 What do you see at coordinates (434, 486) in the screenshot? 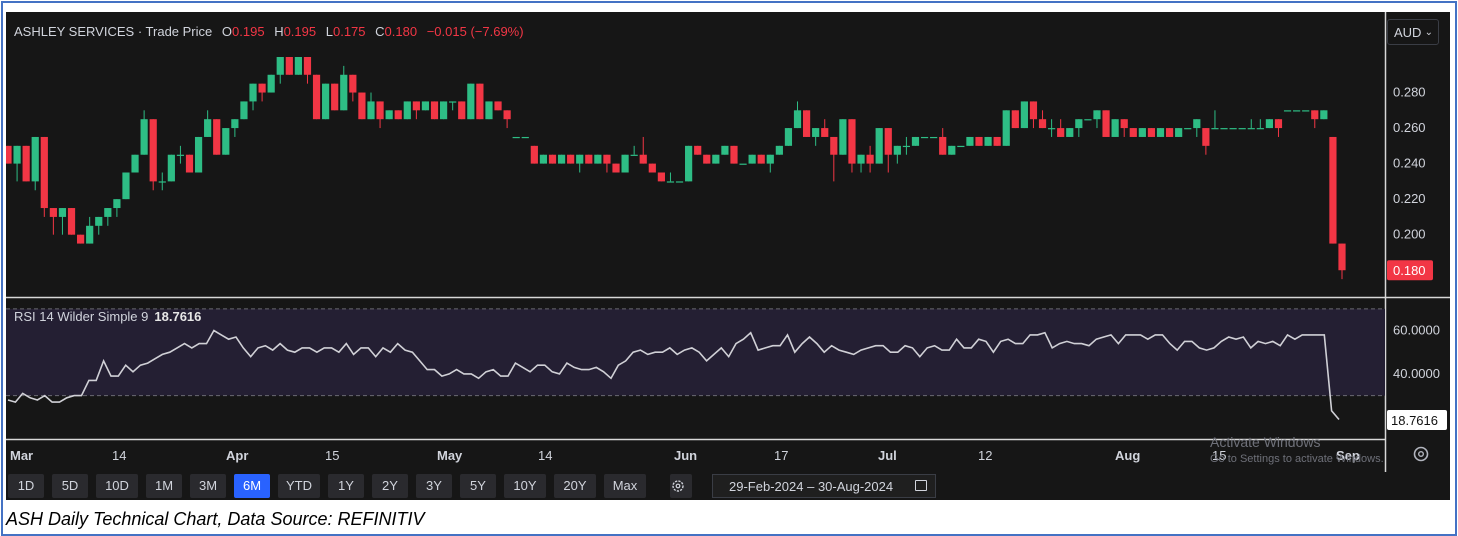
I see `range-button-3y: 3Y` at bounding box center [434, 486].